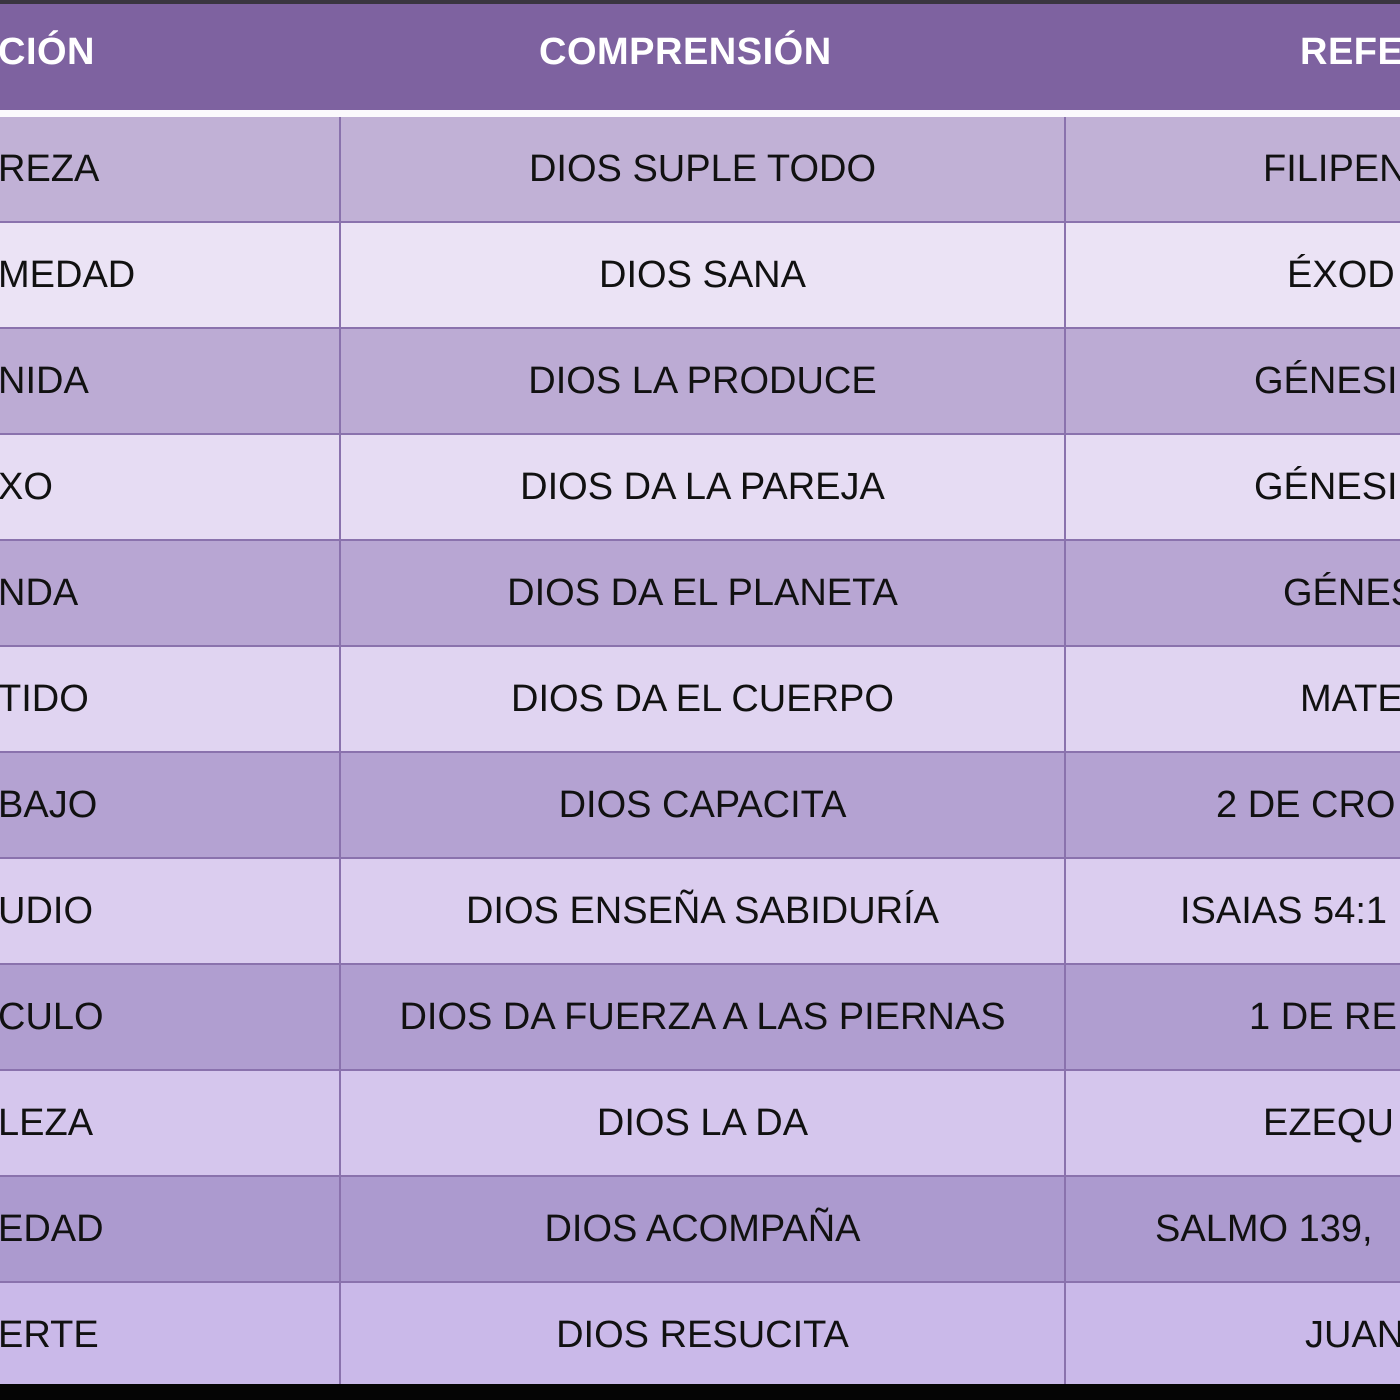  Describe the element at coordinates (685, 52) in the screenshot. I see `header-comprension: COMPRENSIÓN` at that location.